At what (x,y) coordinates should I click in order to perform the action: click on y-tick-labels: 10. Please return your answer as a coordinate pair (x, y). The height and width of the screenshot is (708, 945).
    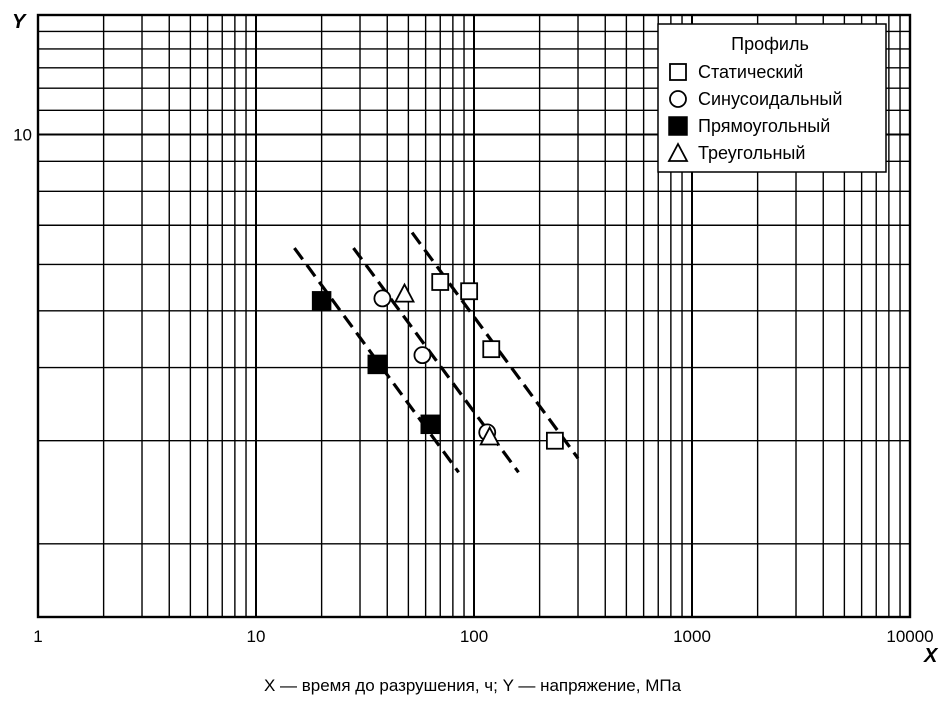
    Looking at the image, I should click on (22, 135).